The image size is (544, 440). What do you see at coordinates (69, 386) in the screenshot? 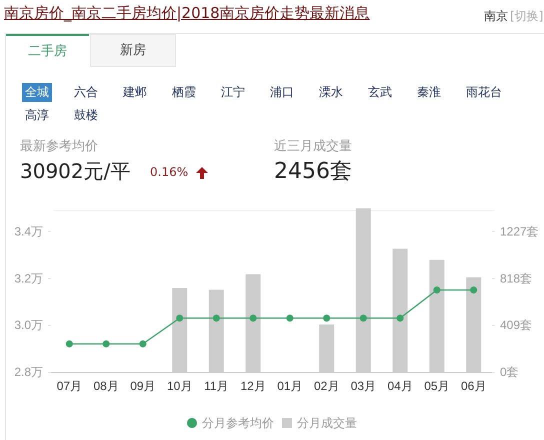
I see `x-tick-label: 07月` at bounding box center [69, 386].